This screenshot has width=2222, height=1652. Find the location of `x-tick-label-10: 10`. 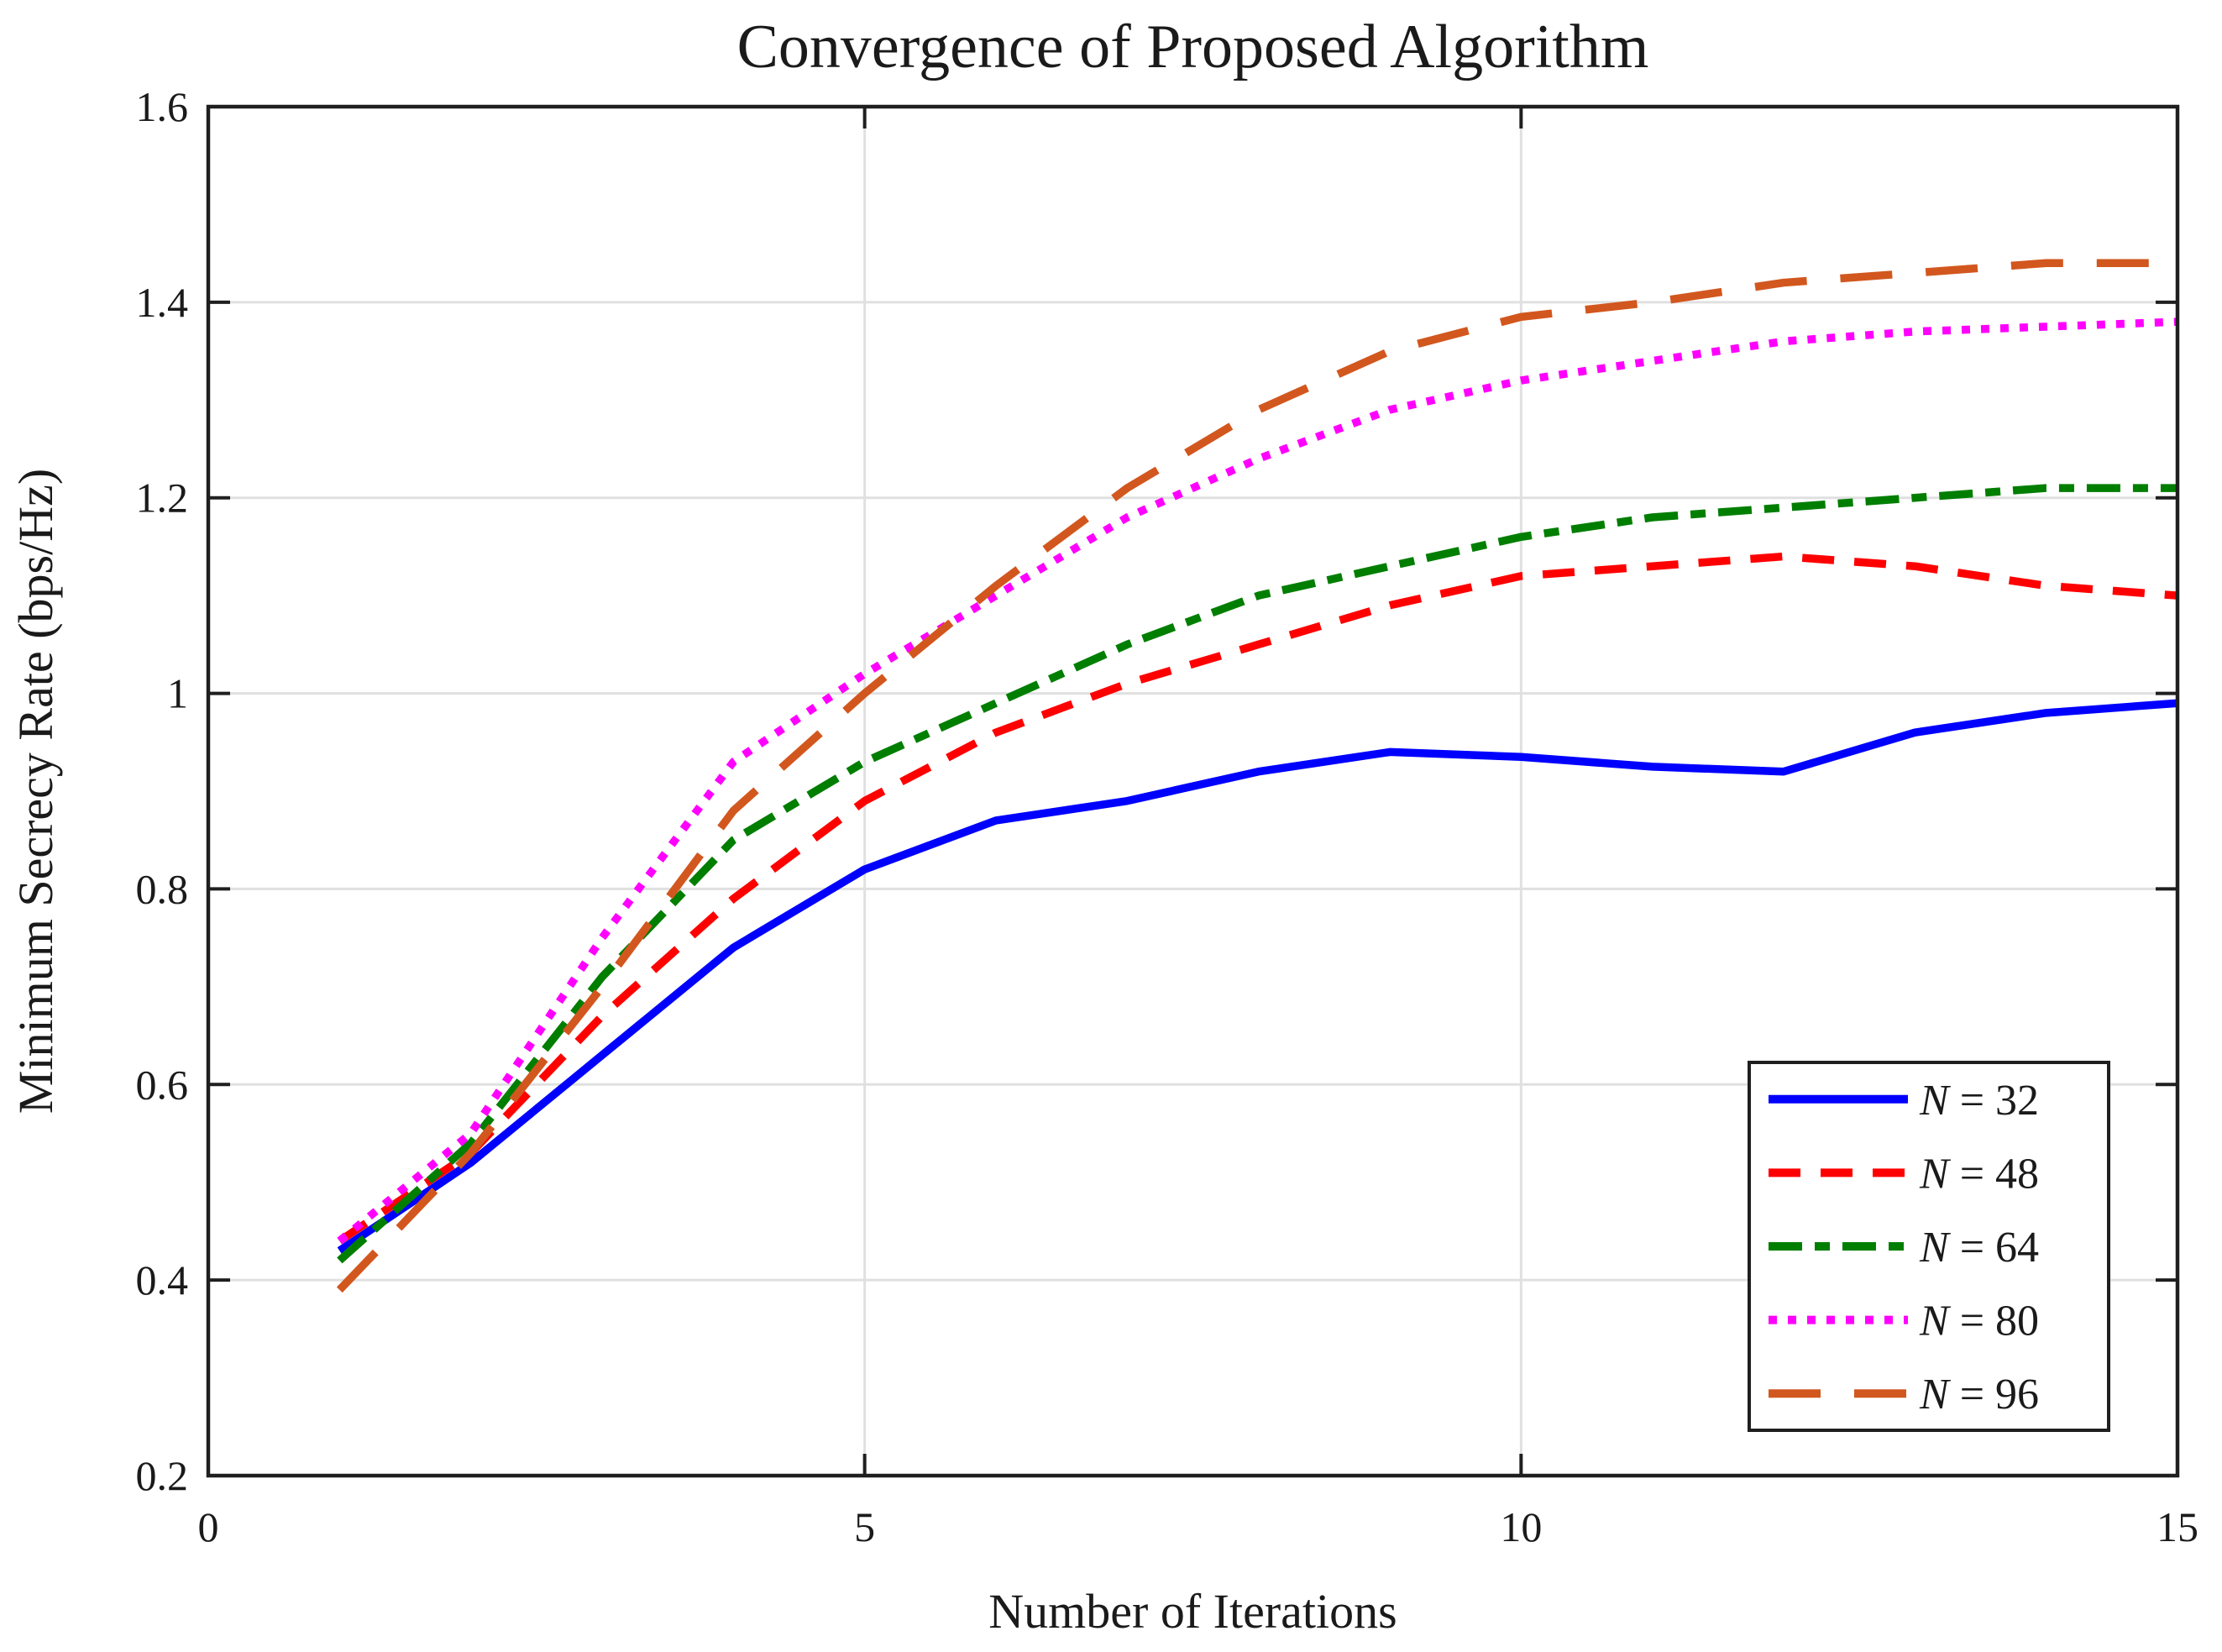

x-tick-label-10: 10 is located at coordinates (1521, 1526).